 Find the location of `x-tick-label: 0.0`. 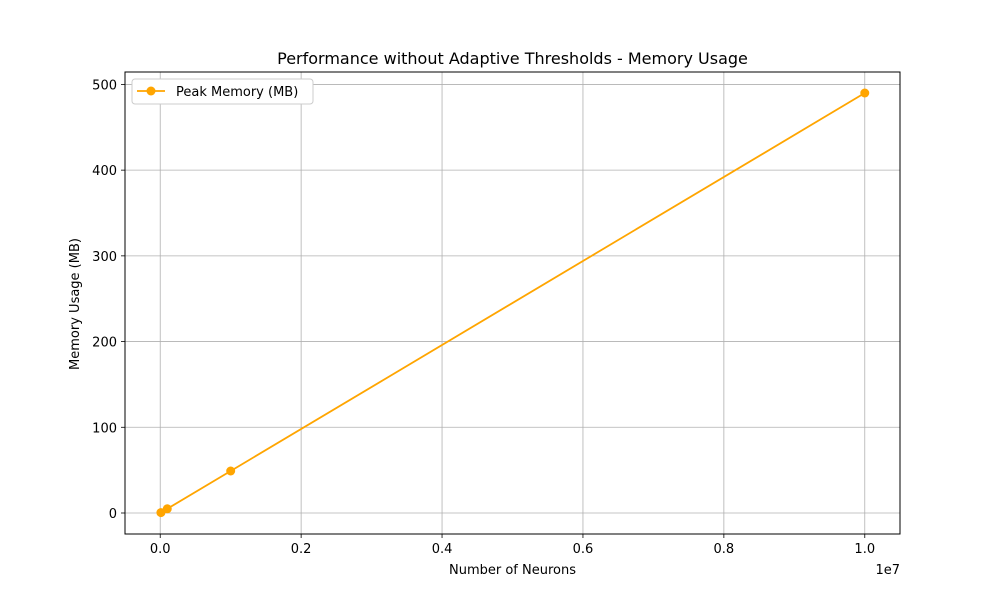

x-tick-label: 0.0 is located at coordinates (160, 549).